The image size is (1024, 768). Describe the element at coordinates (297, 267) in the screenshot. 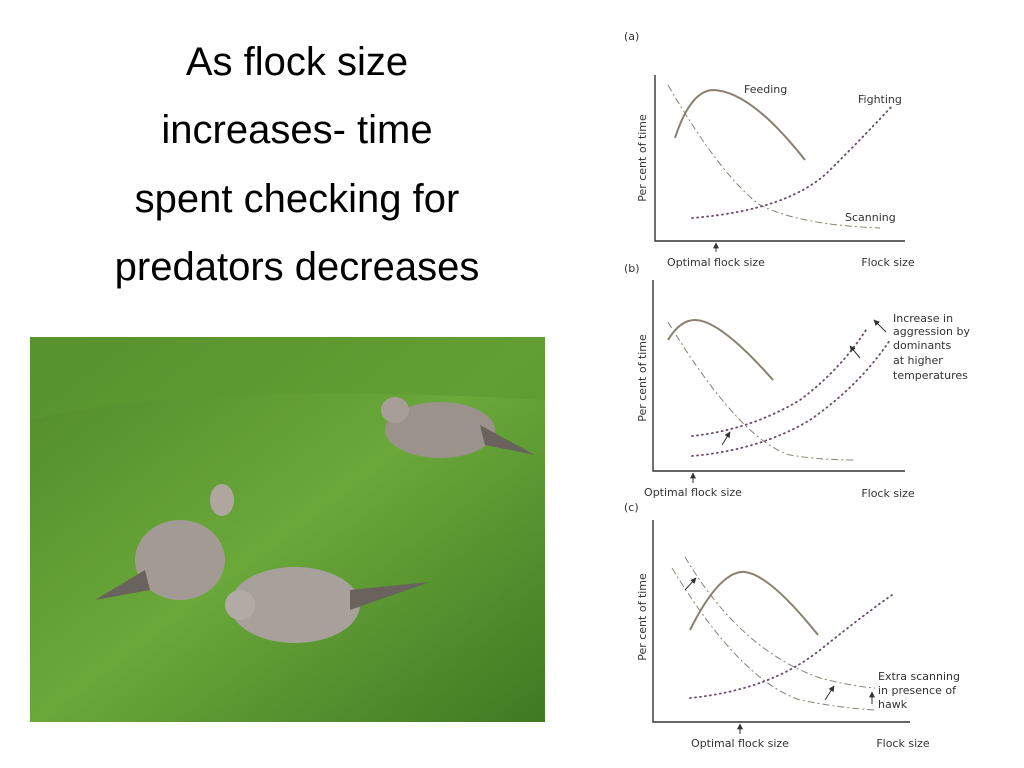

I see `title-line: predators decreases` at that location.